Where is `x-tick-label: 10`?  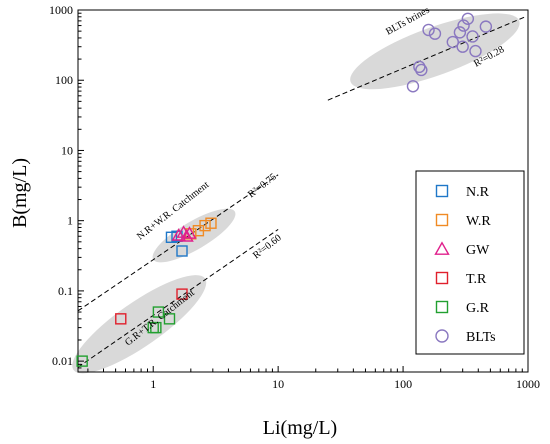
x-tick-label: 10 is located at coordinates (278, 384).